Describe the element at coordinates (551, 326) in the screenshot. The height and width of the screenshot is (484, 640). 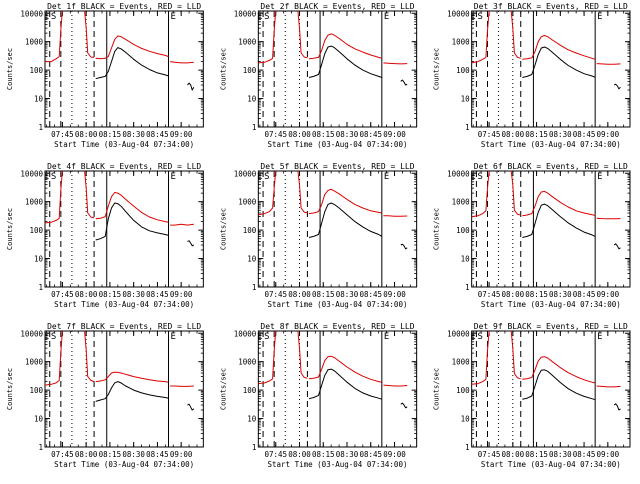
I see `chart-title: Det_9f BLACK = Events, RED = LLD` at that location.